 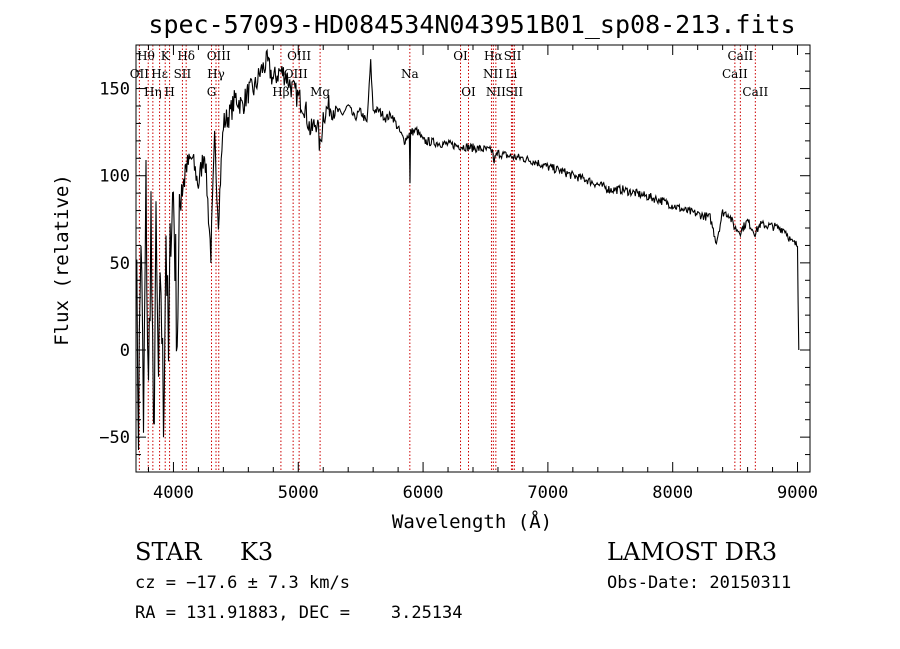 What do you see at coordinates (299, 613) in the screenshot?
I see `coordinates-readout: RA = 131.91883, DEC = 3.25134` at bounding box center [299, 613].